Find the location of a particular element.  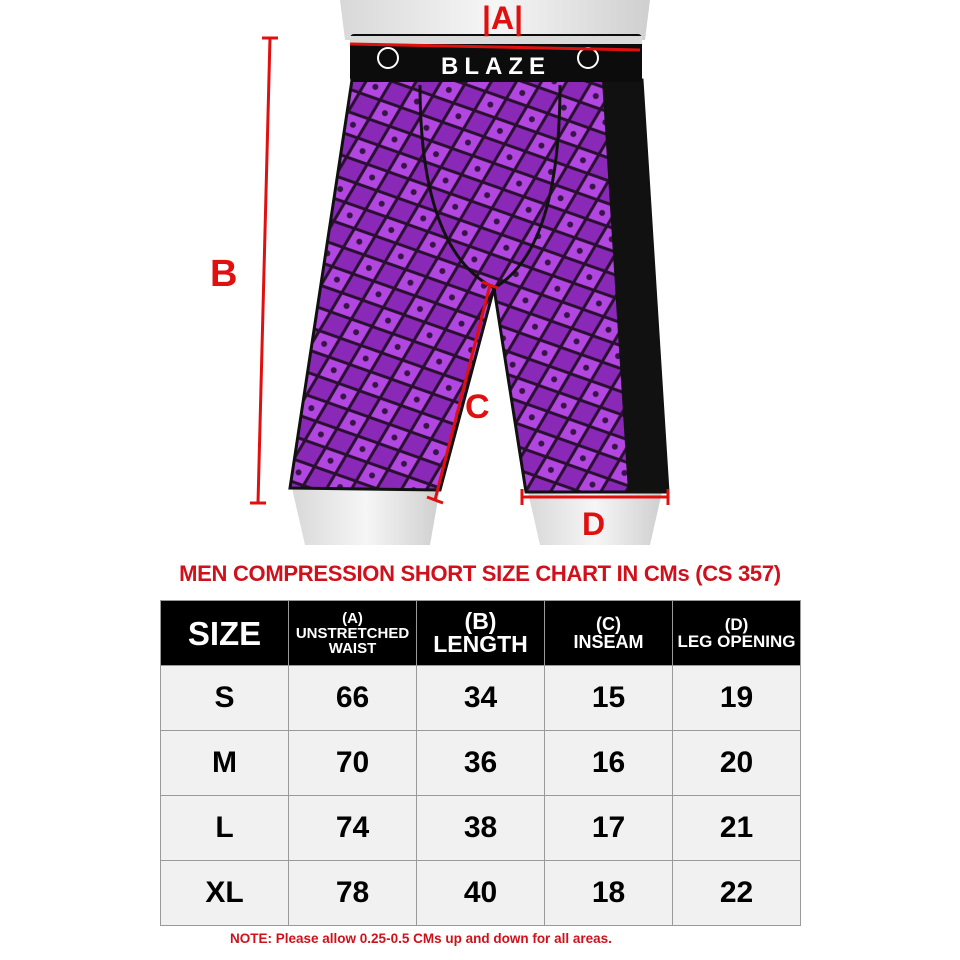

header-length: (B) LENGTH is located at coordinates (480, 633).